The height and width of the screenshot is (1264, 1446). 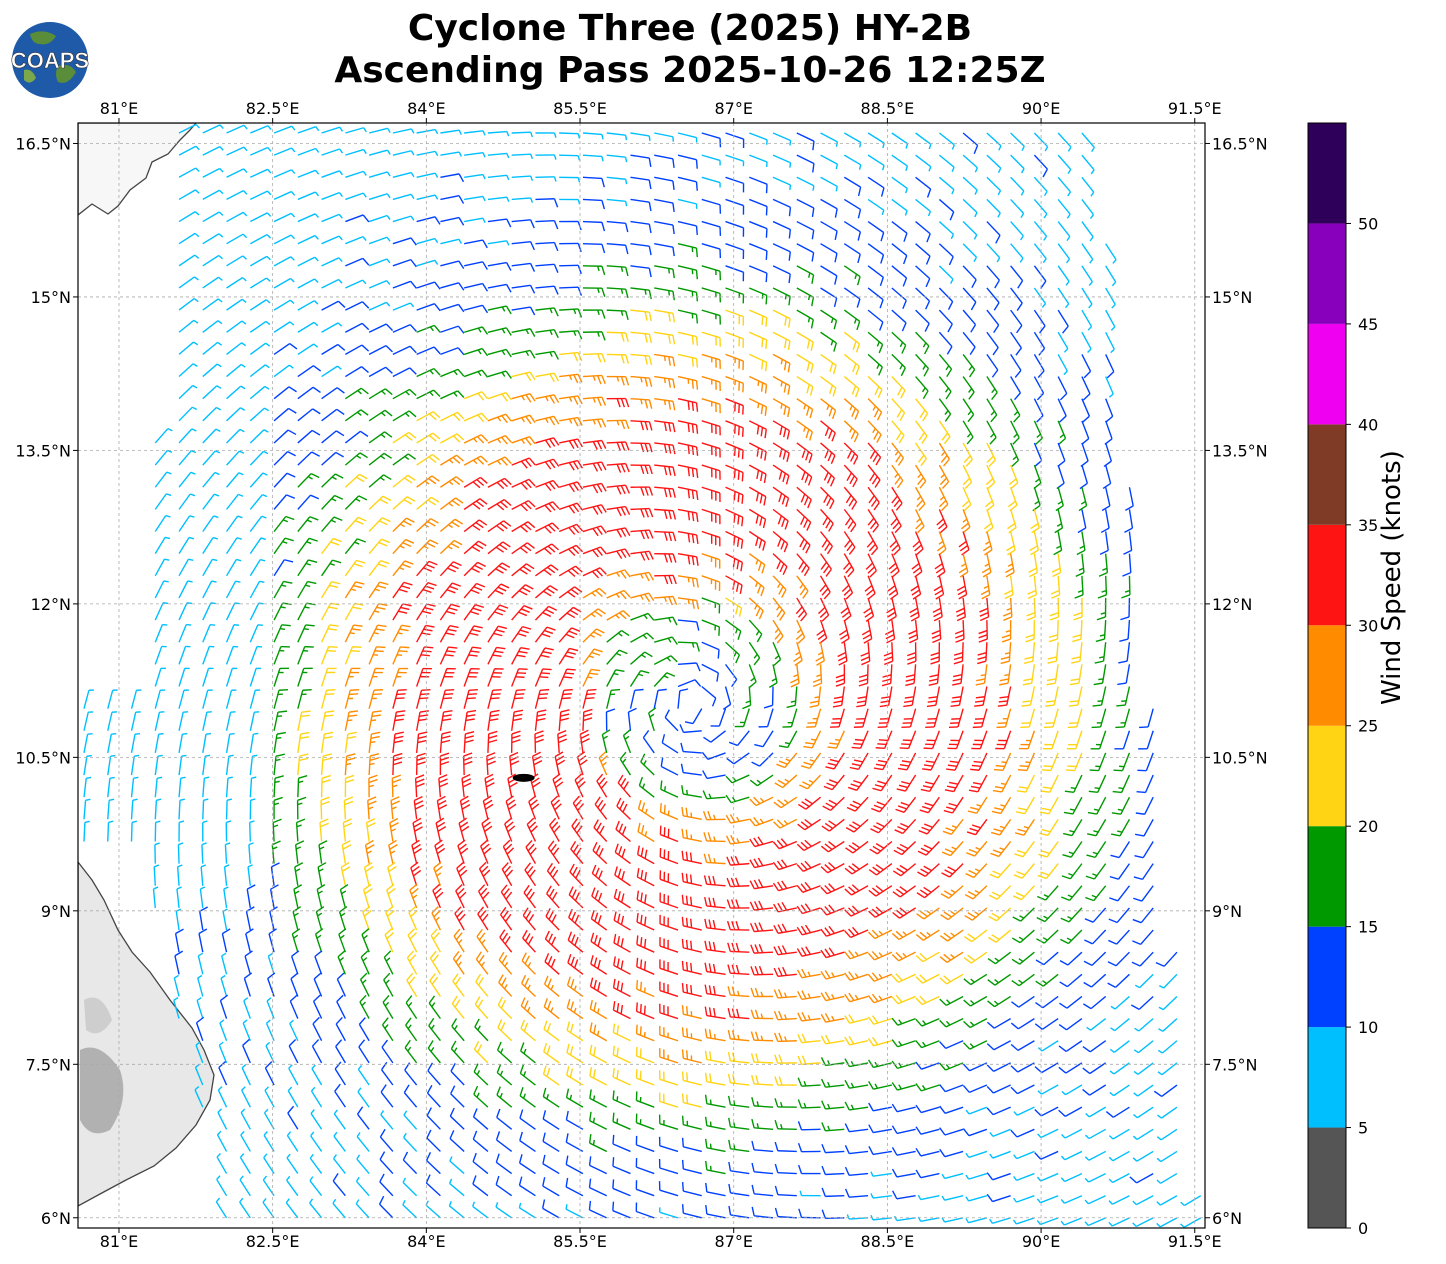 I want to click on colorbar-segment, so click(x=1327, y=173).